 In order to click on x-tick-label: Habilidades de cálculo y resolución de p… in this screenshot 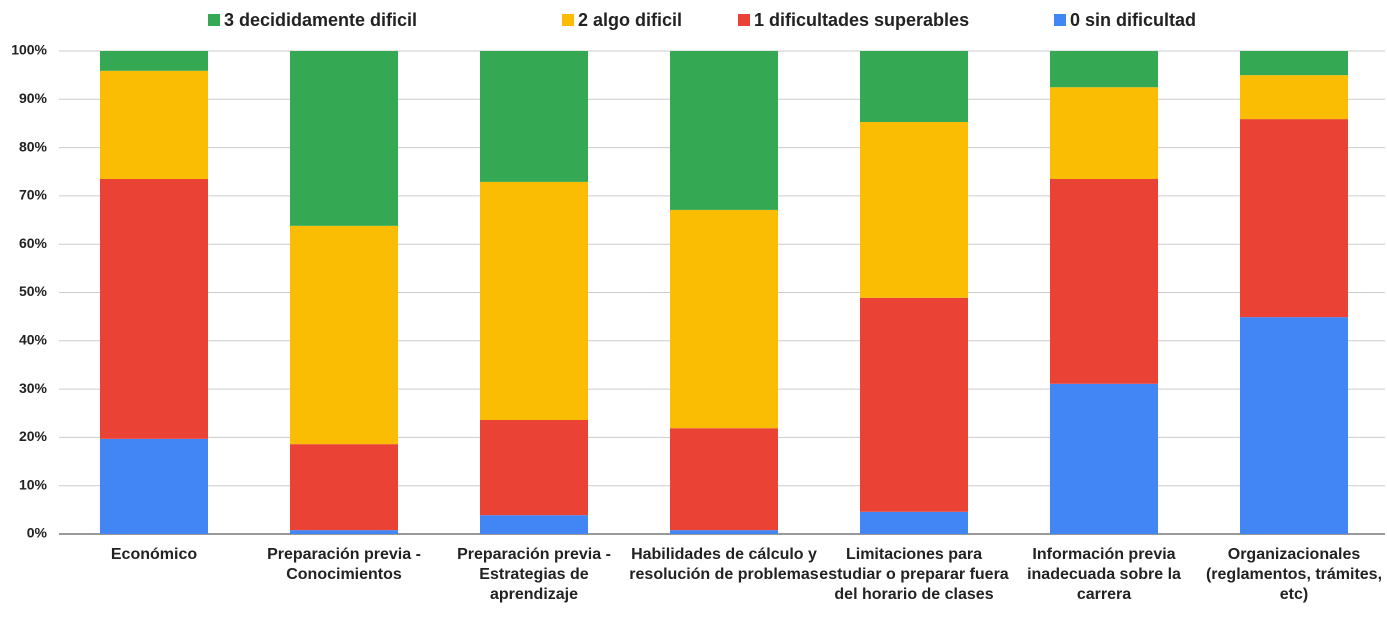, I will do `click(724, 564)`.